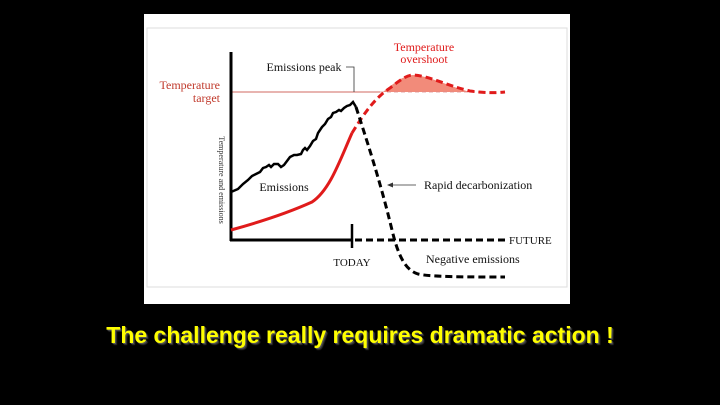 This screenshot has height=405, width=720. I want to click on arrowhead-icon, so click(390, 185).